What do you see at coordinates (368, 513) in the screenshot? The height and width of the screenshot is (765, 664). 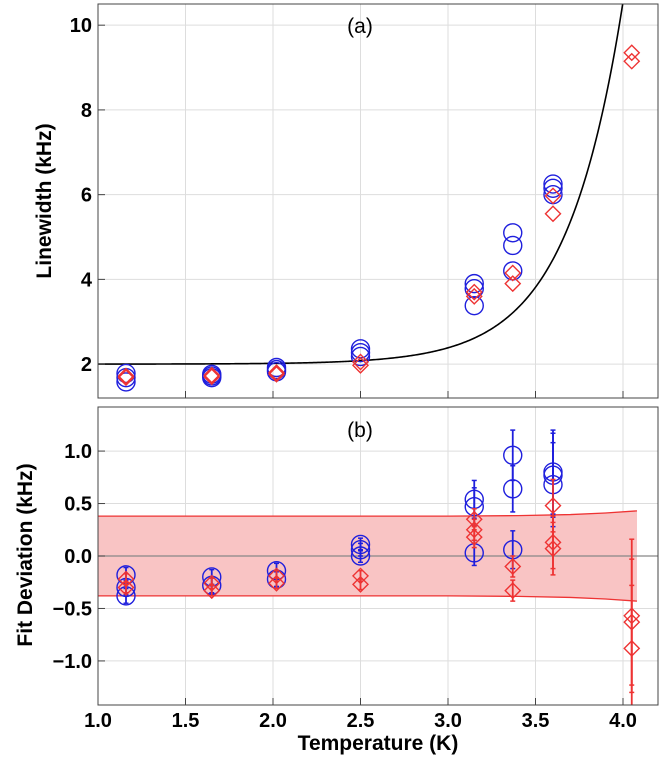 I see `band-upper-edge` at bounding box center [368, 513].